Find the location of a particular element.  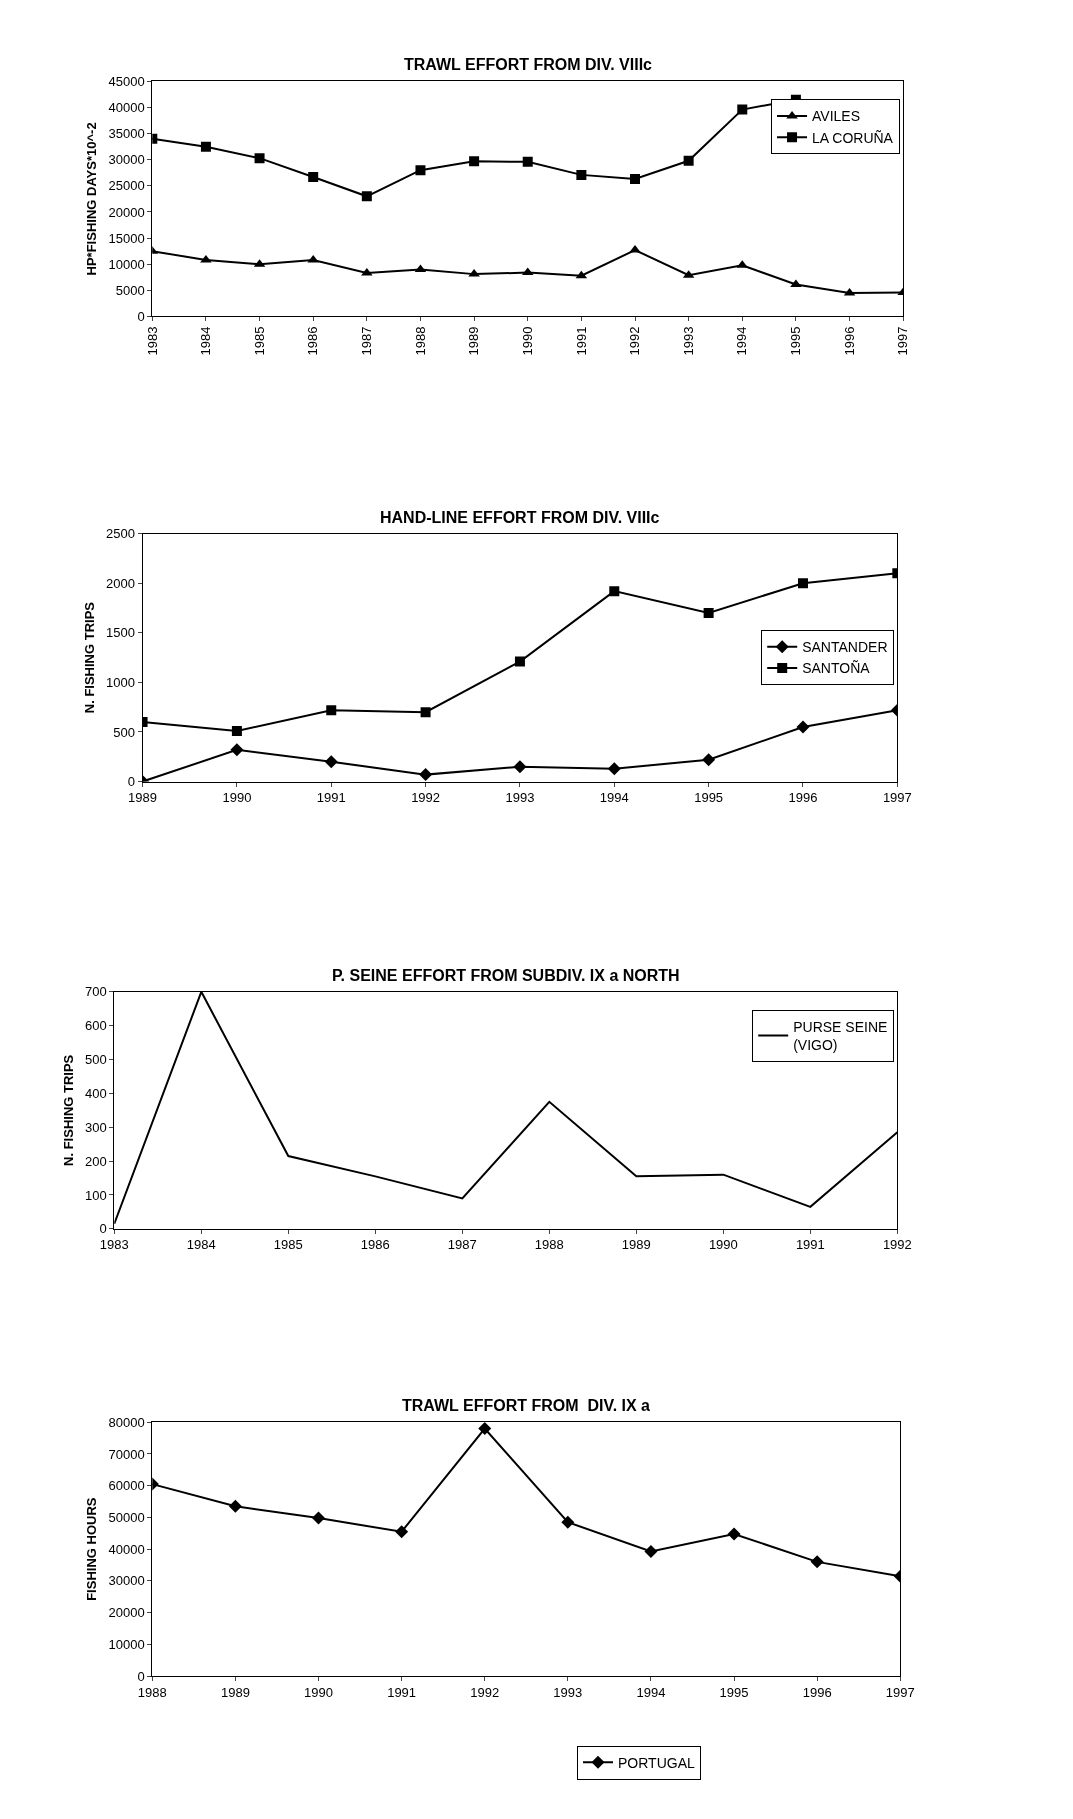

y-tick-label: 400 is located at coordinates (96, 1093).